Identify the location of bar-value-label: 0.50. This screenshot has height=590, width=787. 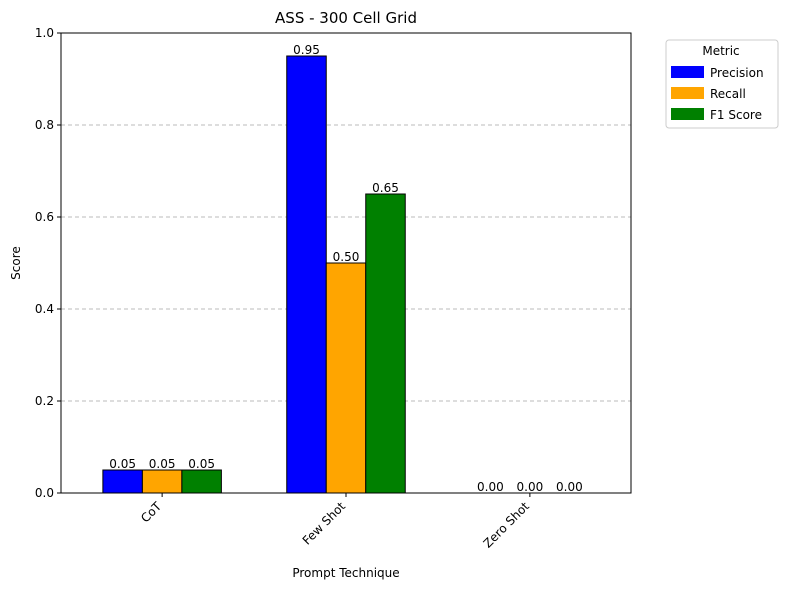
(346, 257).